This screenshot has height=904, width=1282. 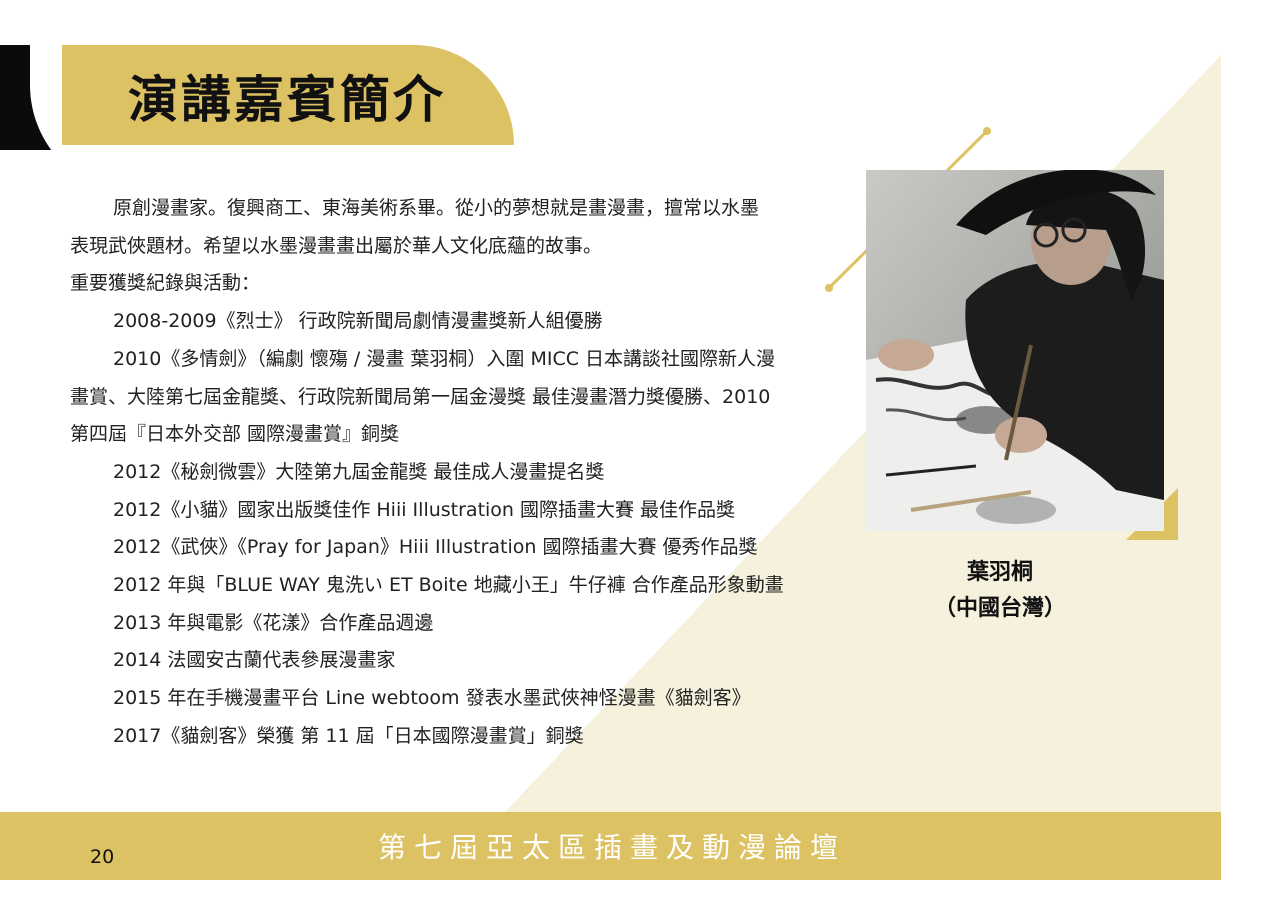 I want to click on award-item: 2013 年與電影《花漾》合作產品週邊, so click(x=273, y=622).